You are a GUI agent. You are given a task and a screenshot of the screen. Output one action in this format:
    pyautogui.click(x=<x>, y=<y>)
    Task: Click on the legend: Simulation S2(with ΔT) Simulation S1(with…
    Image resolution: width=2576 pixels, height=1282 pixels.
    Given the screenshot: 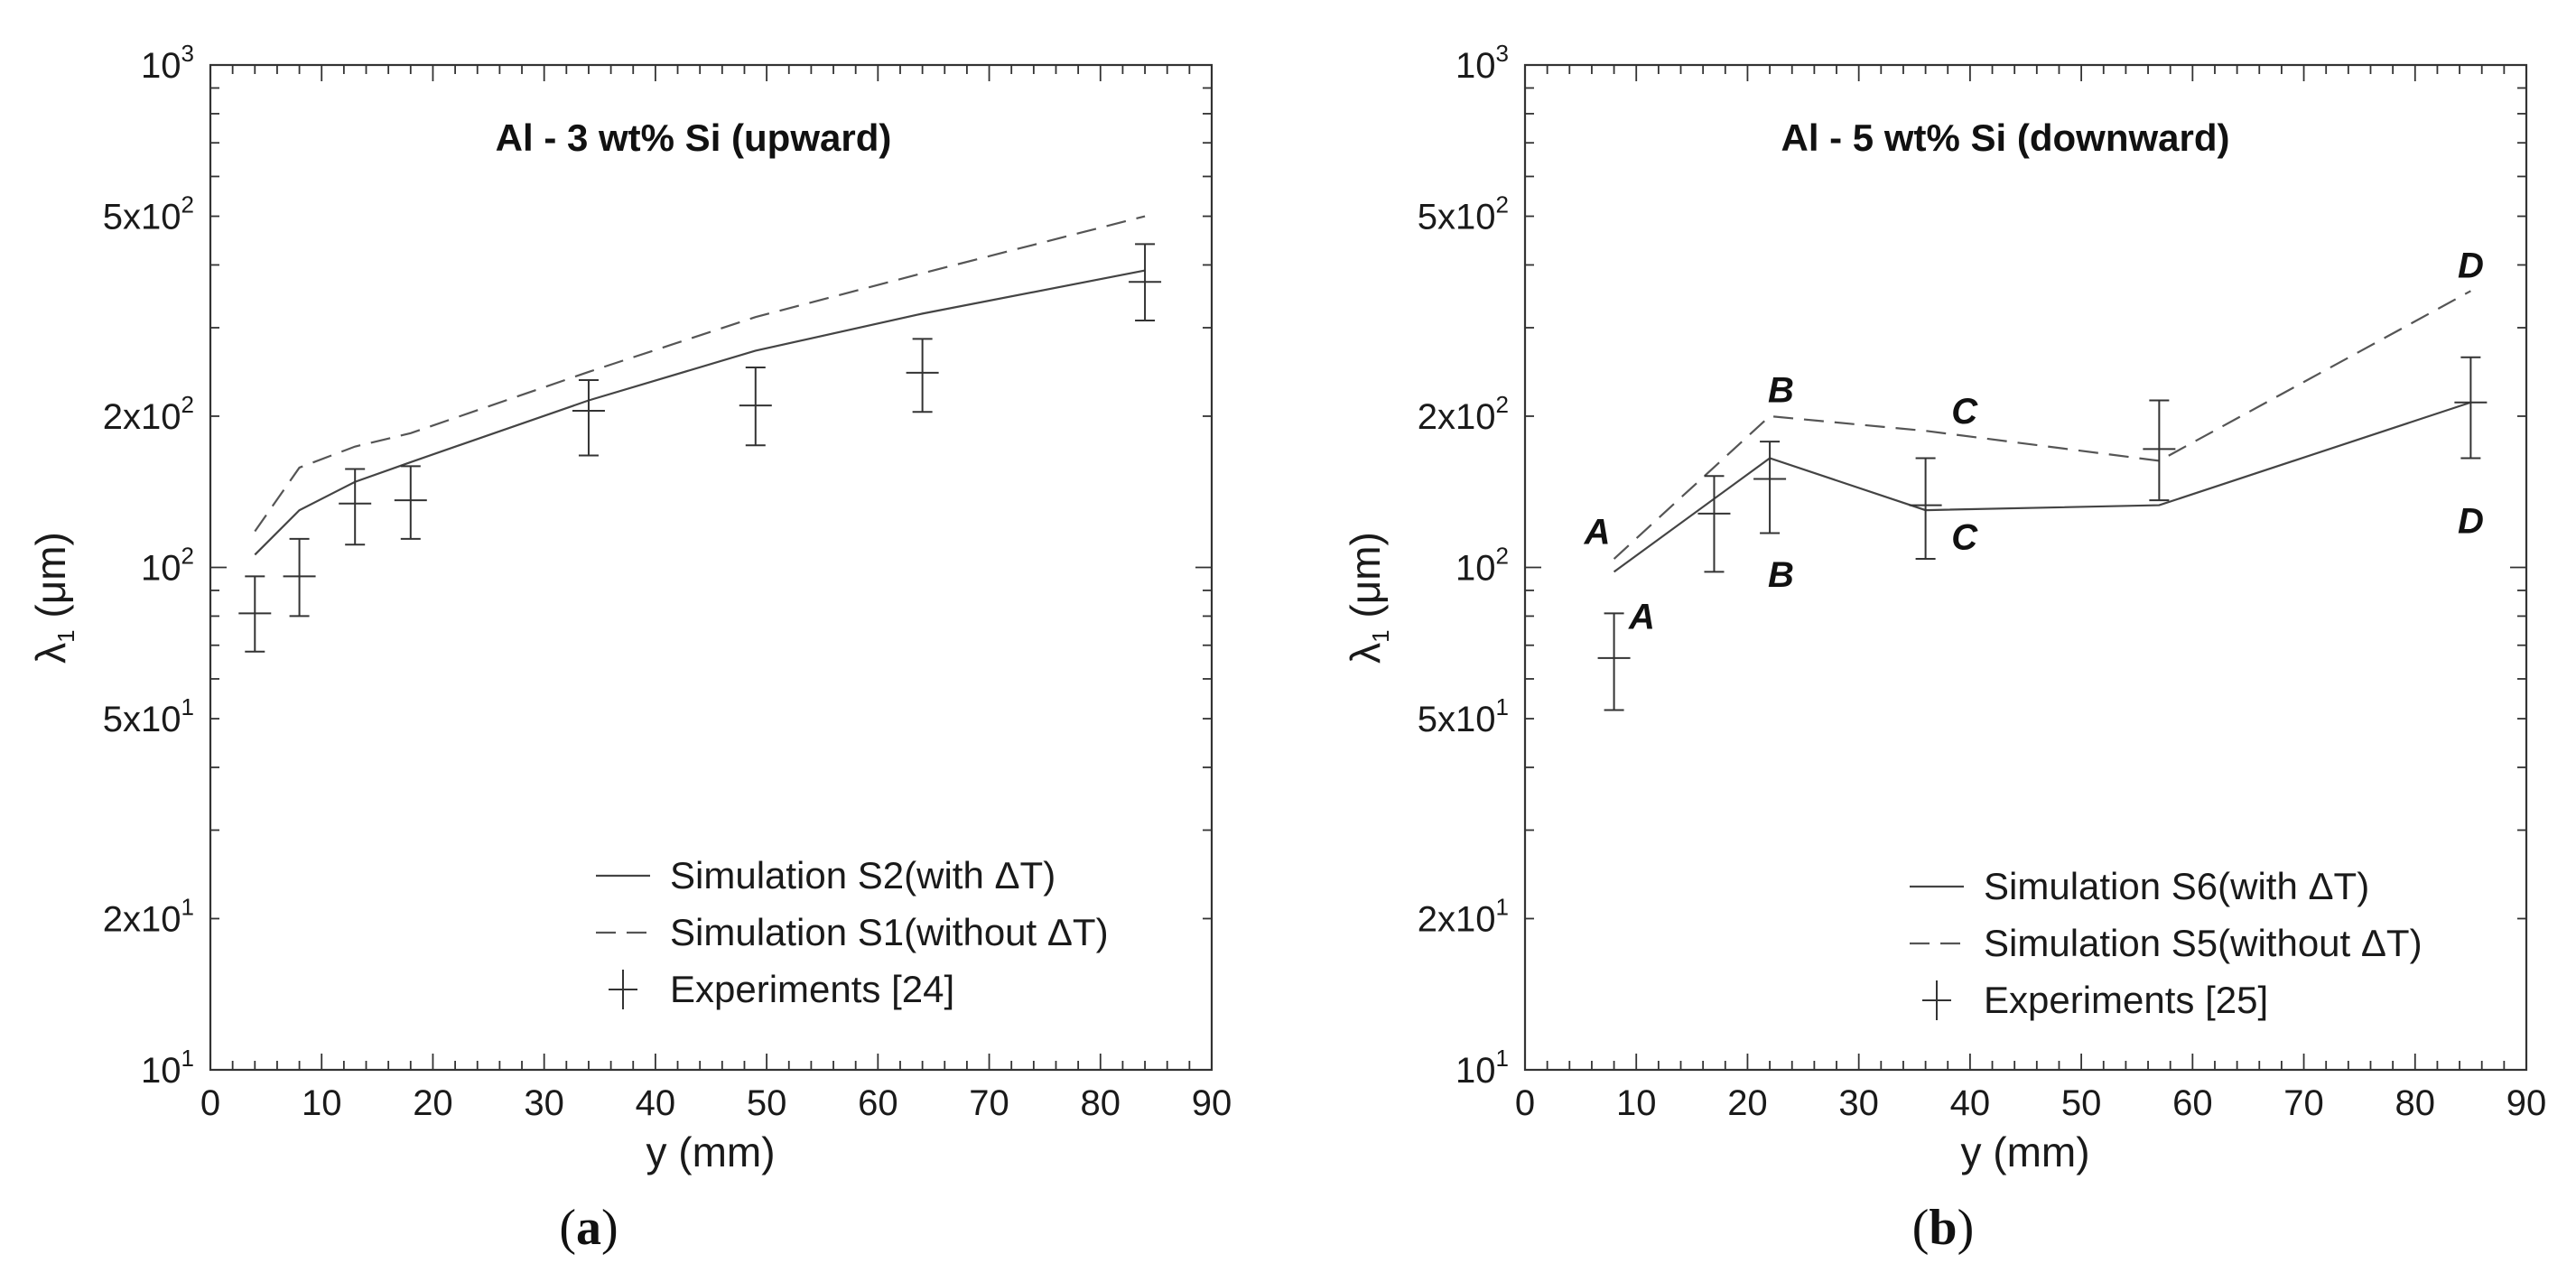 What is the action you would take?
    pyautogui.click(x=852, y=932)
    